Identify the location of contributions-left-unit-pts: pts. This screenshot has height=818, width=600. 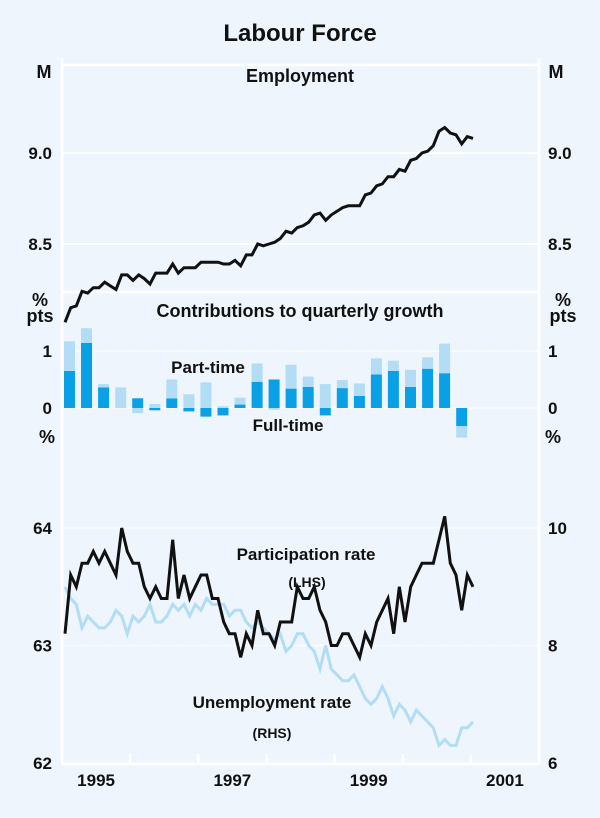
(40, 316).